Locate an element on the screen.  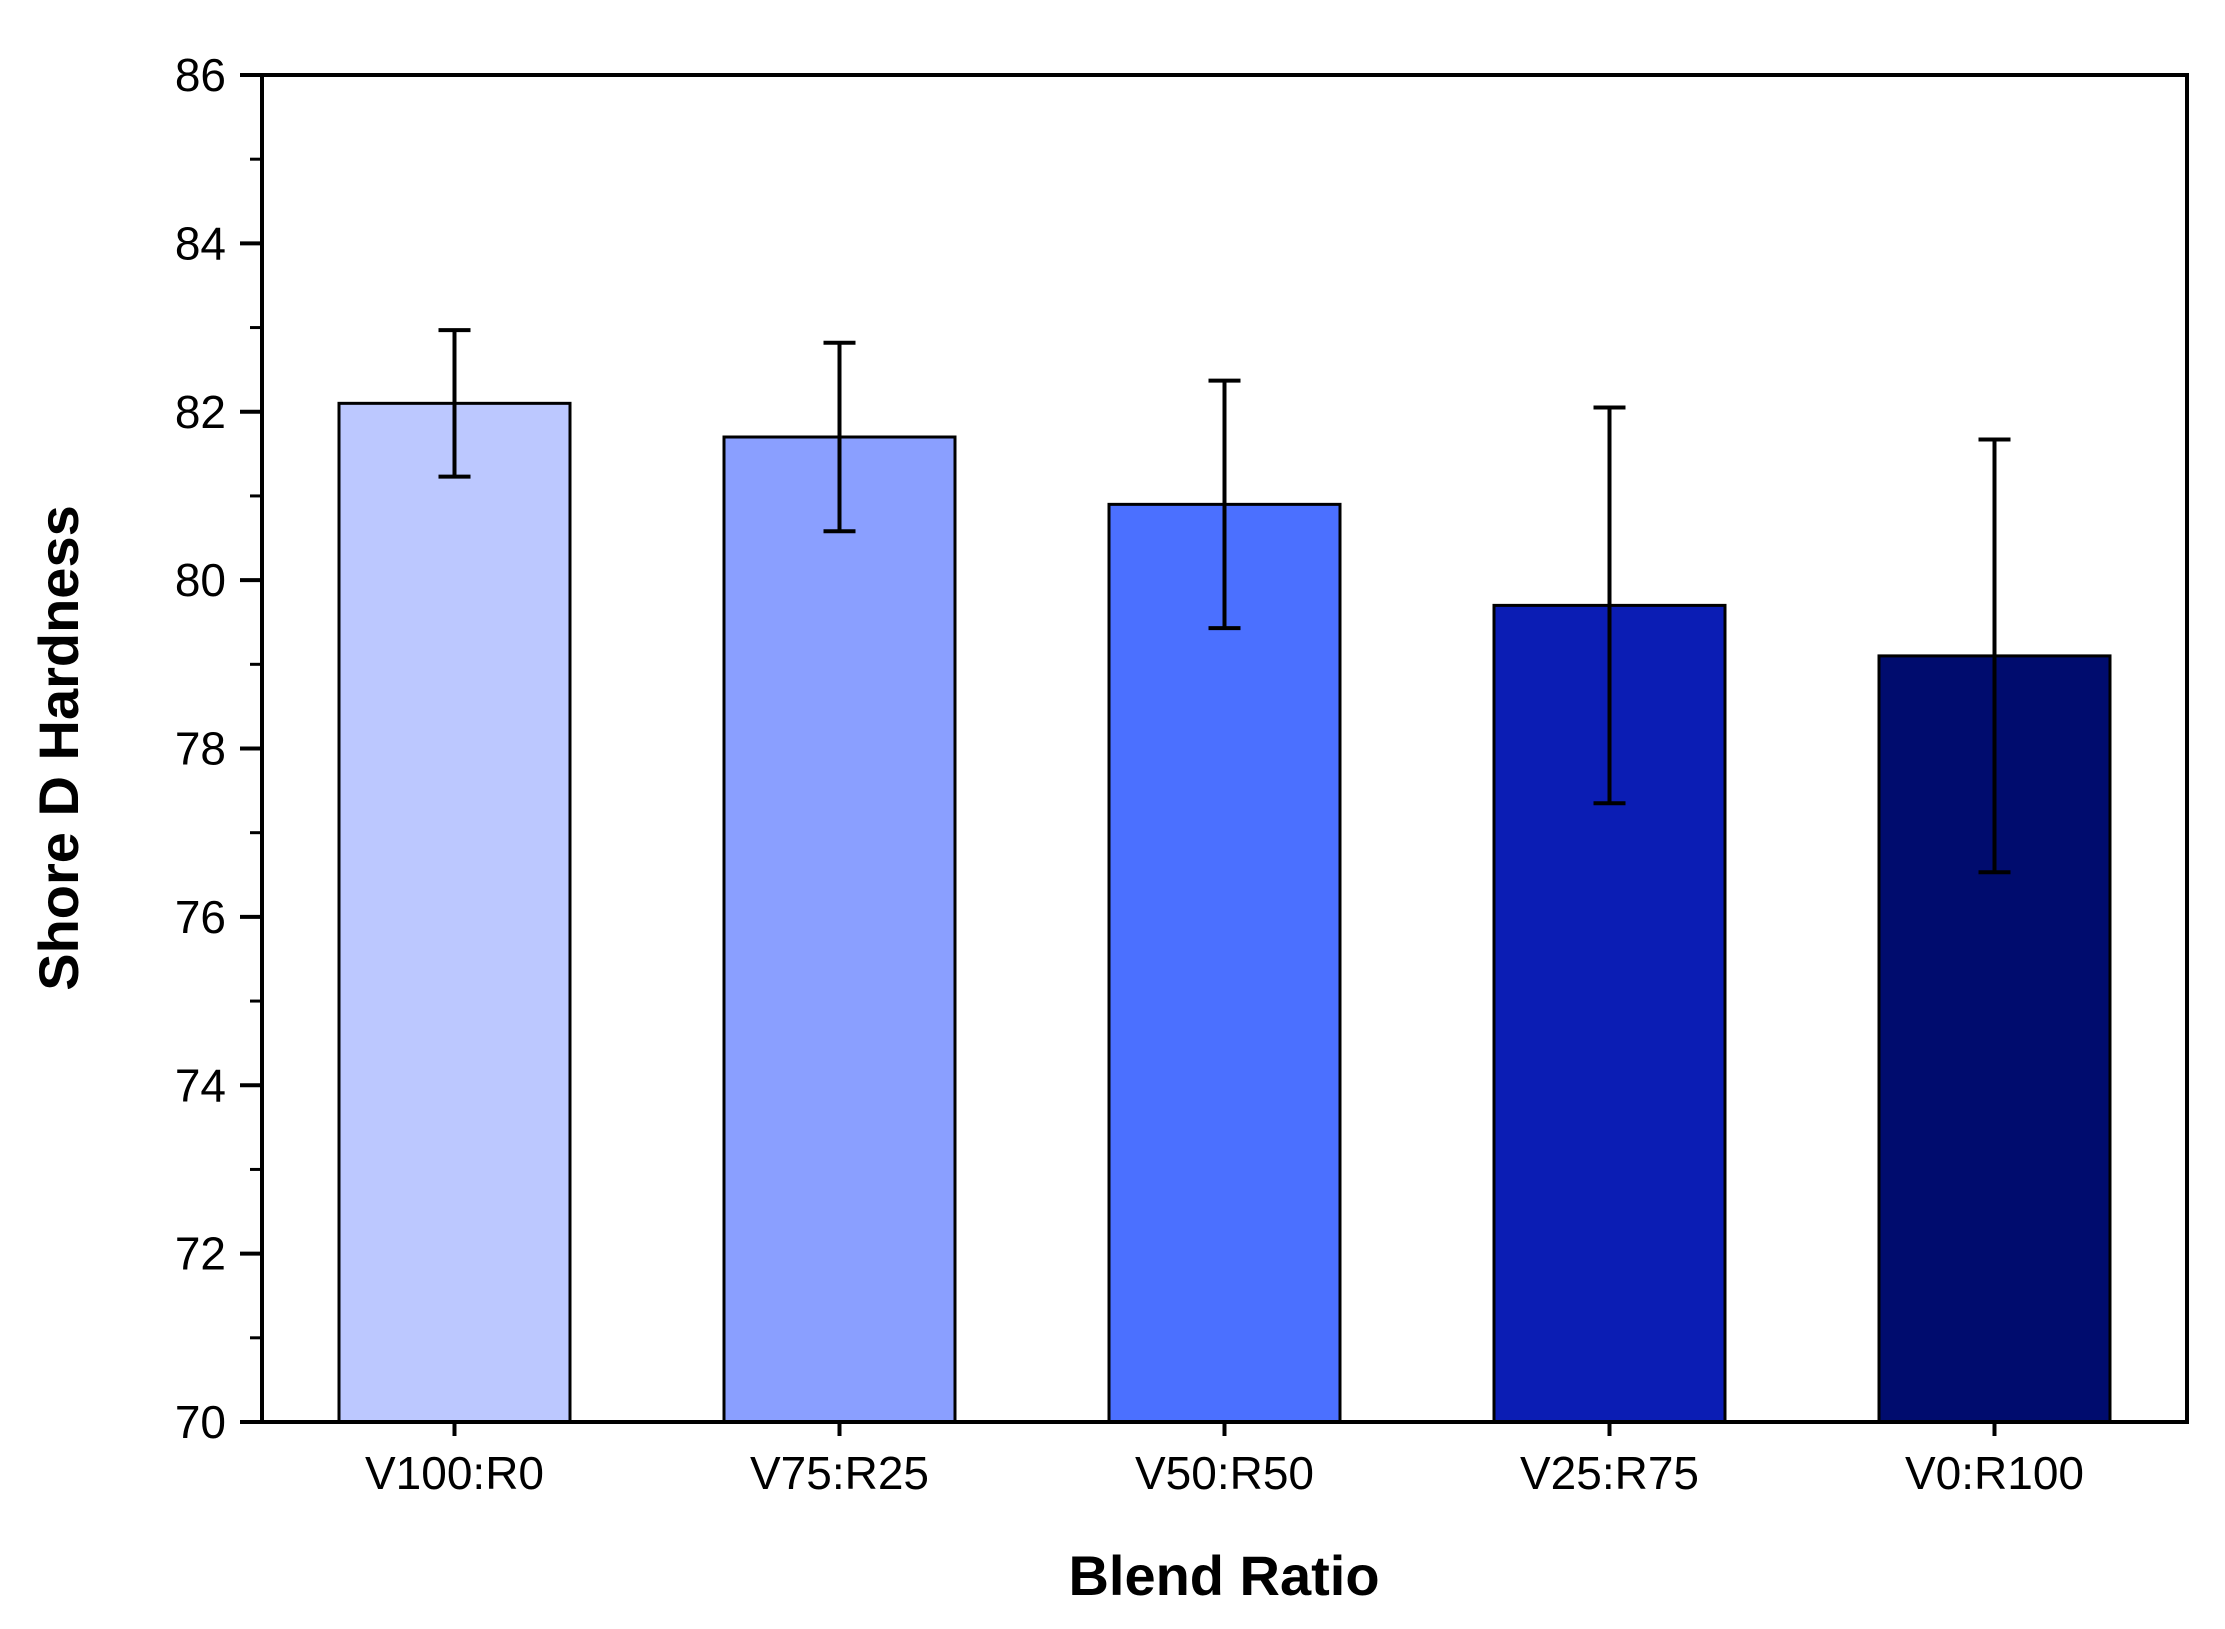
y-tick-label: 76 is located at coordinates (200, 917).